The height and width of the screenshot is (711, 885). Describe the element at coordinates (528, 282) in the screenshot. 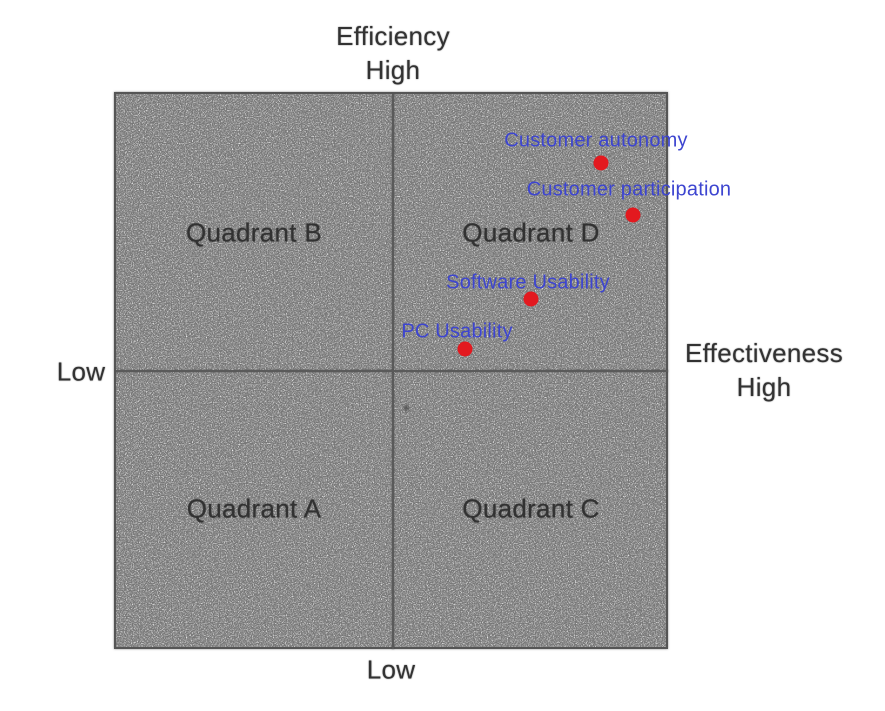

I see `point-label: Software Usability` at that location.